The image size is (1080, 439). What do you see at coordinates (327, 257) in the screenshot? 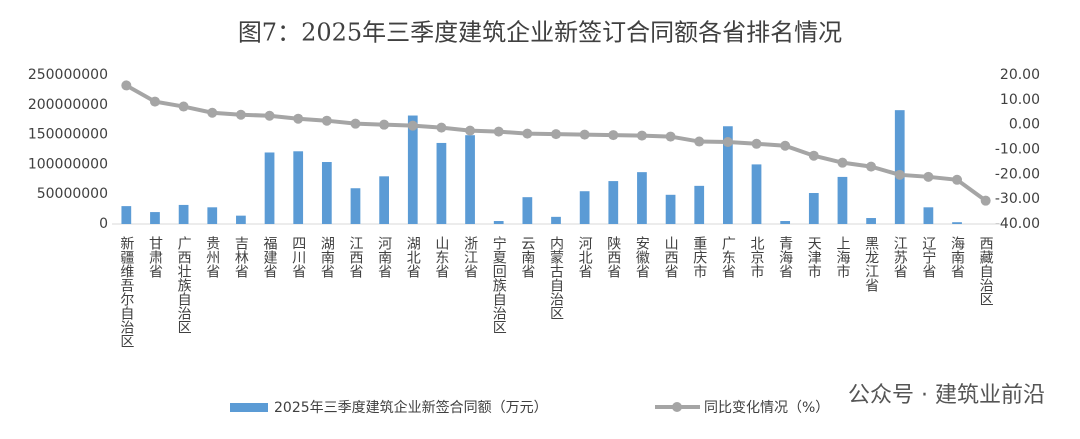
I see `x-tick-label: 湖南省` at bounding box center [327, 257].